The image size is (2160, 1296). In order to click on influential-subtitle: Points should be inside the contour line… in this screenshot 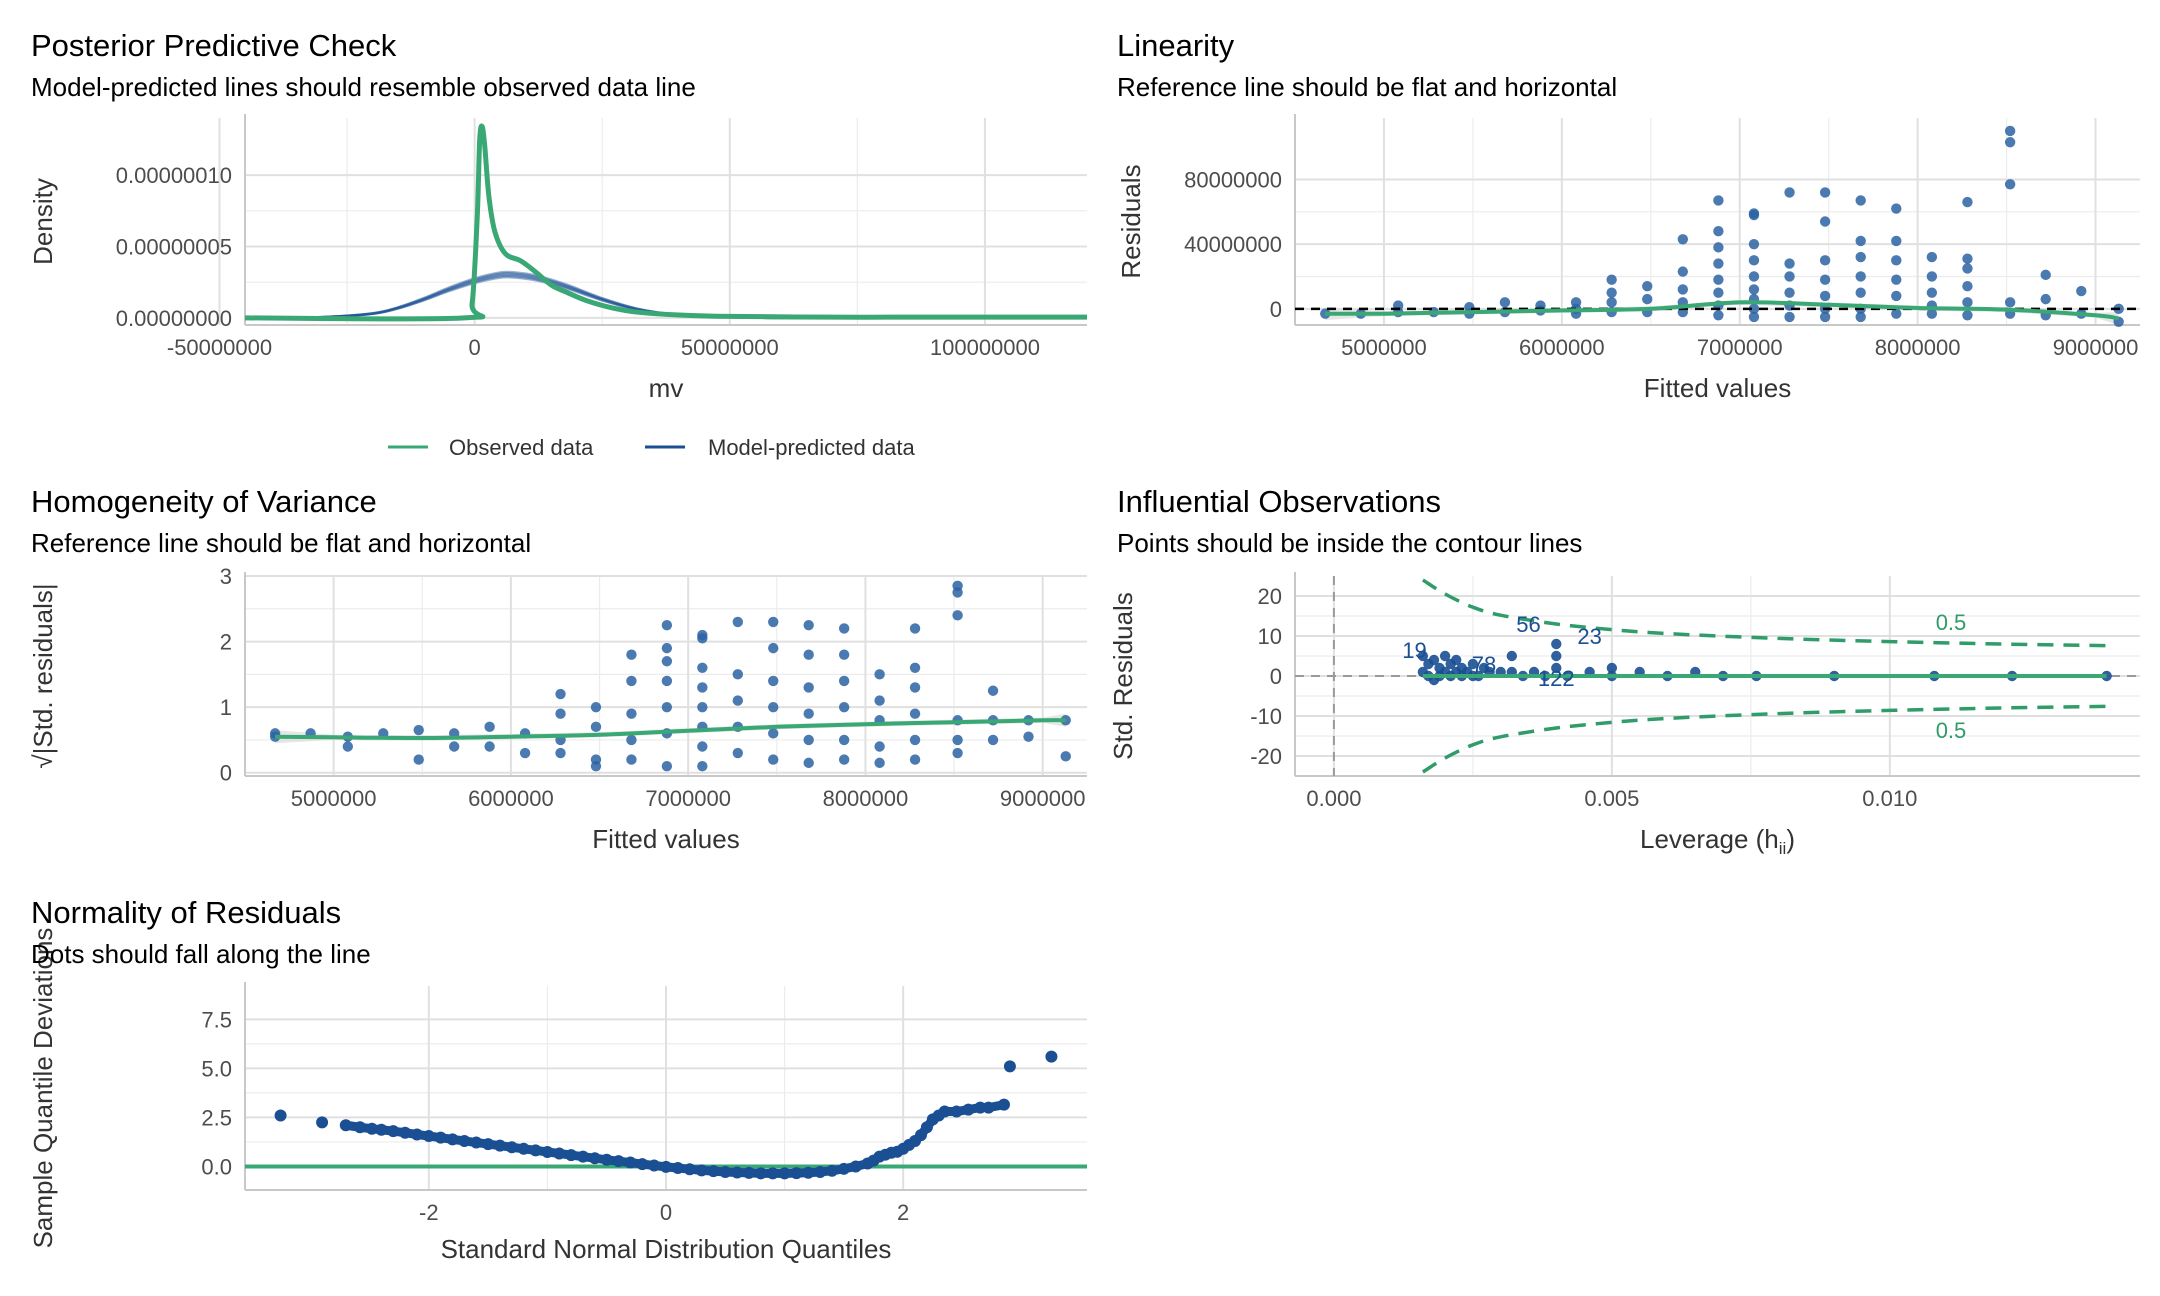, I will do `click(1349, 543)`.